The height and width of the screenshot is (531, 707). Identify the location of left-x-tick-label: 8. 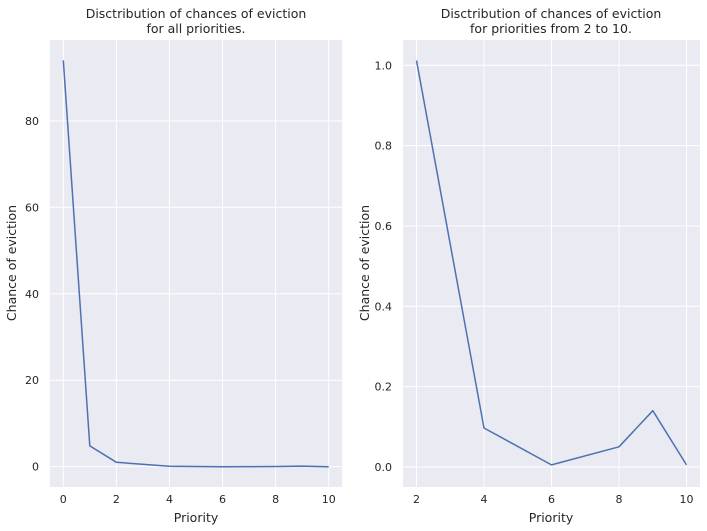
(275, 499).